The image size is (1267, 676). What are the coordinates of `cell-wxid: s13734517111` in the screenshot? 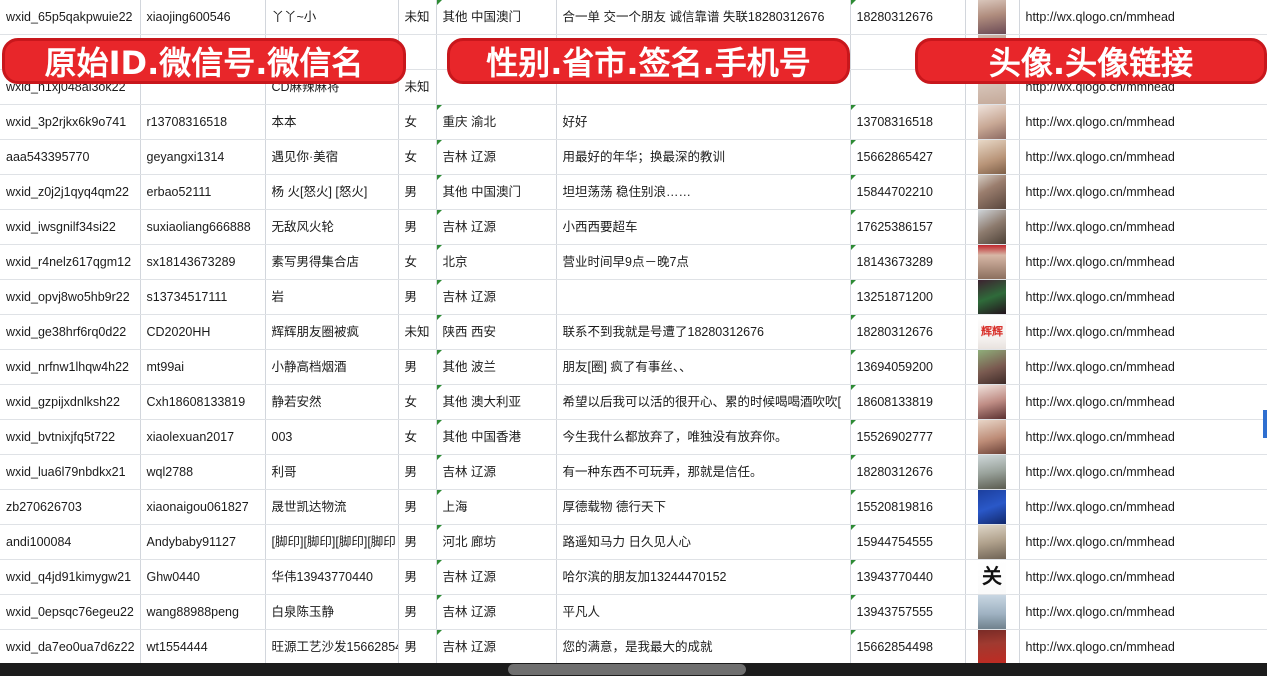 It's located at (203, 297).